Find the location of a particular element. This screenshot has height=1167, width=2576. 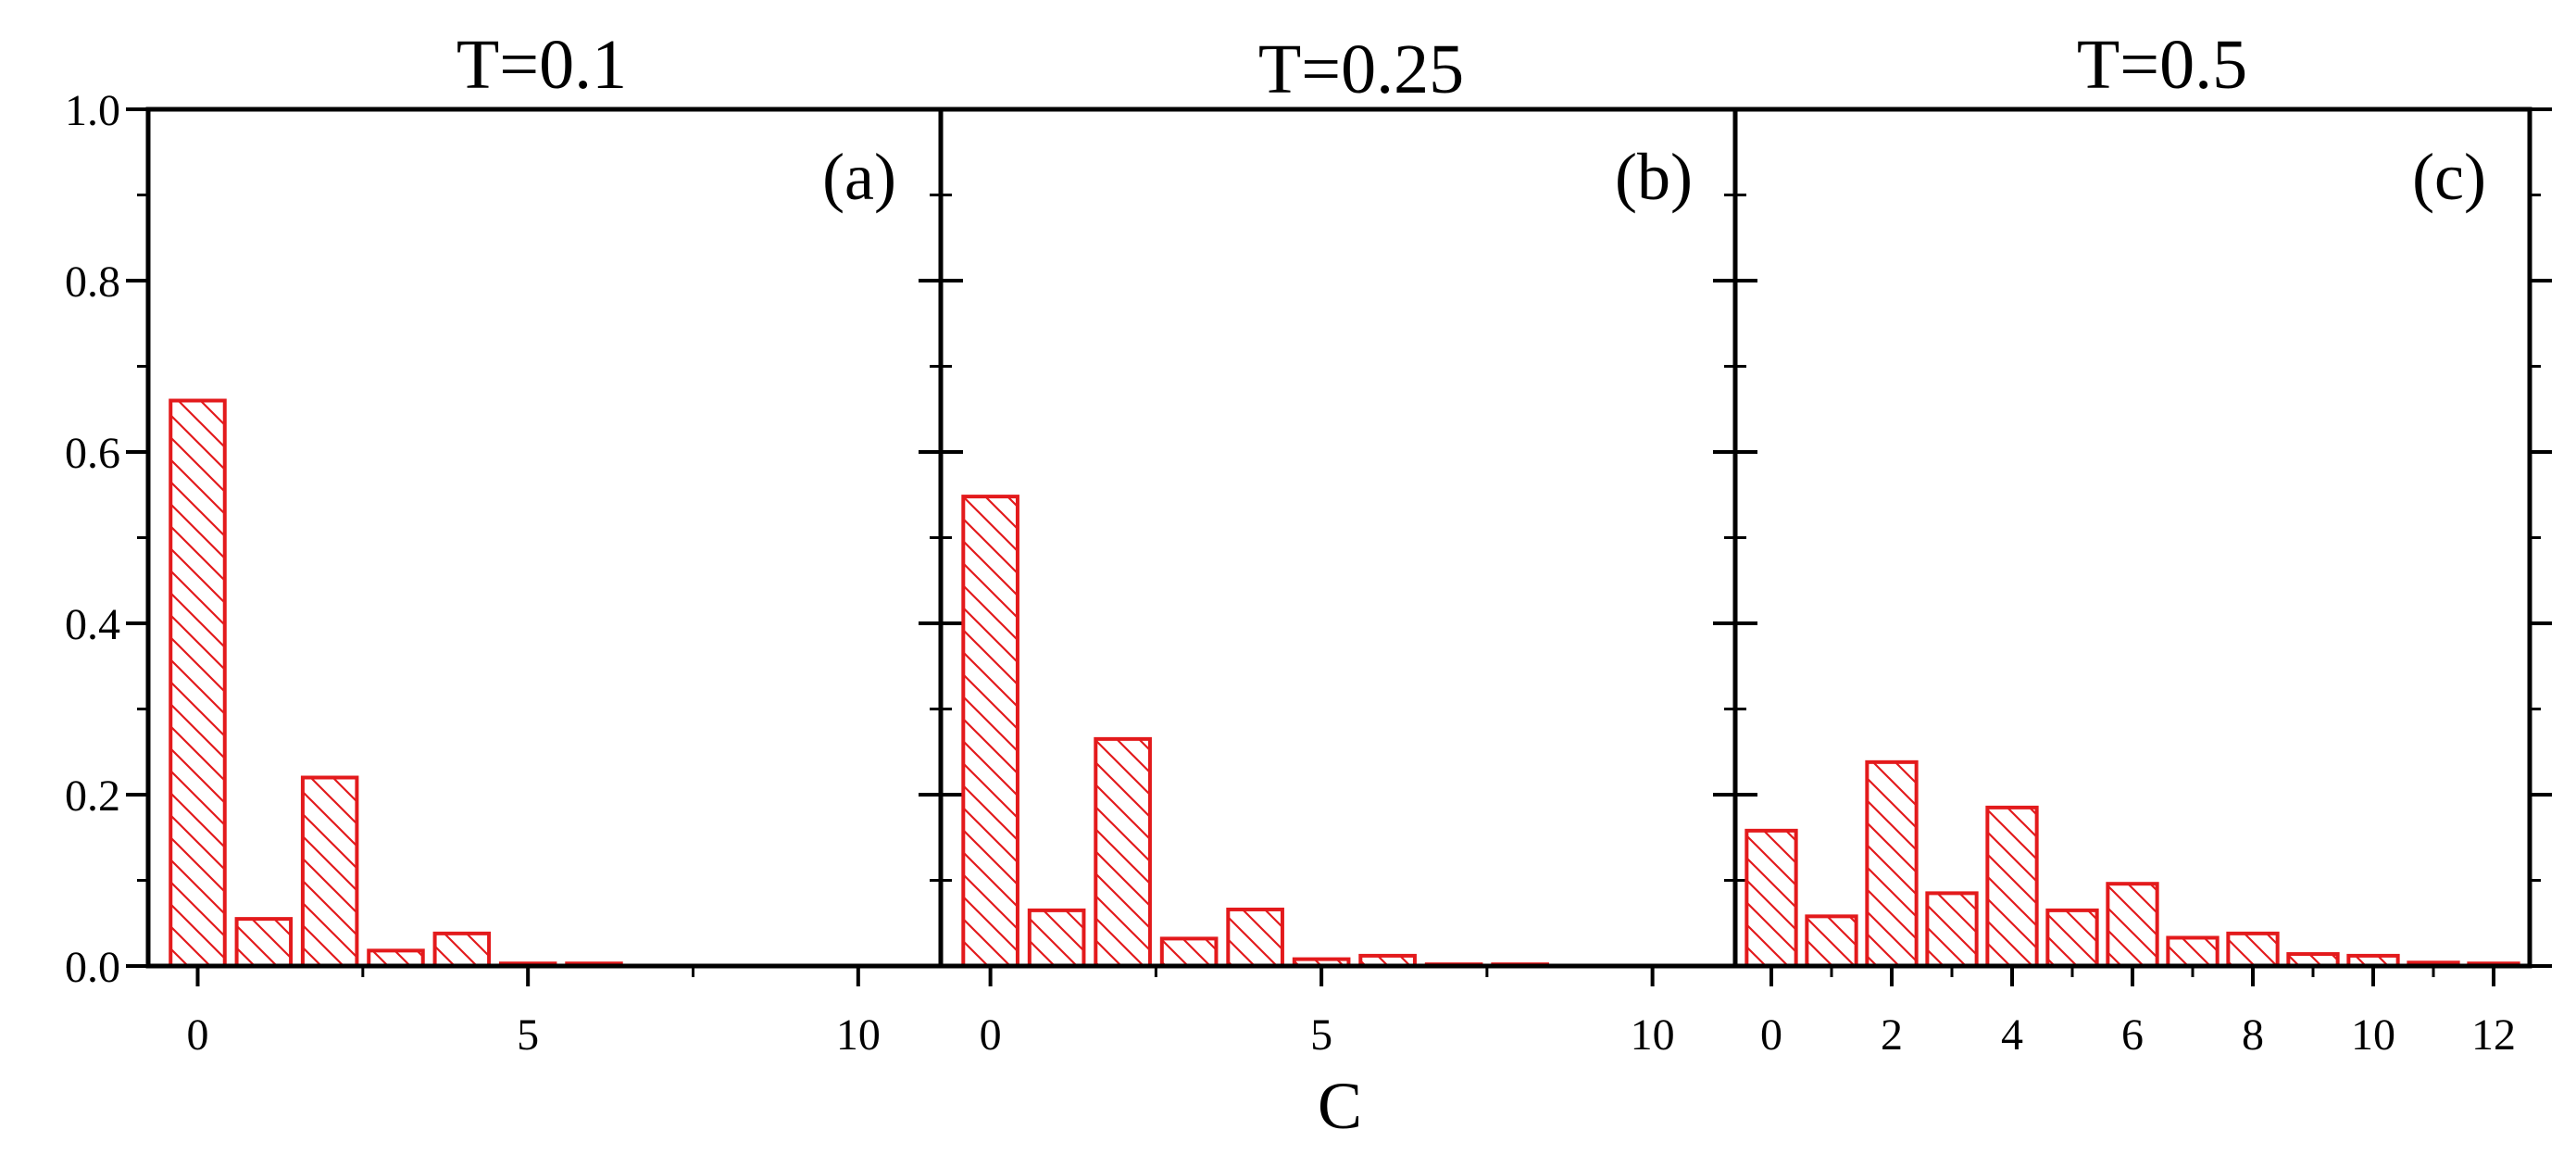

panel-a-tag: (a) is located at coordinates (859, 177).